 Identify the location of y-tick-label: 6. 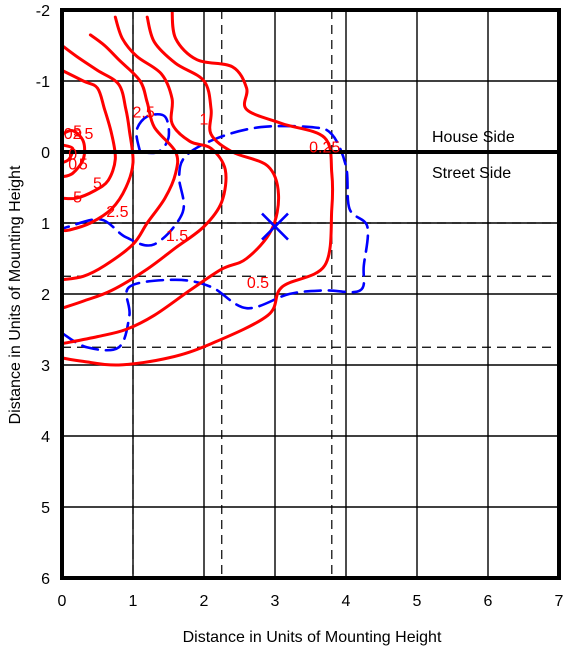
(45, 579).